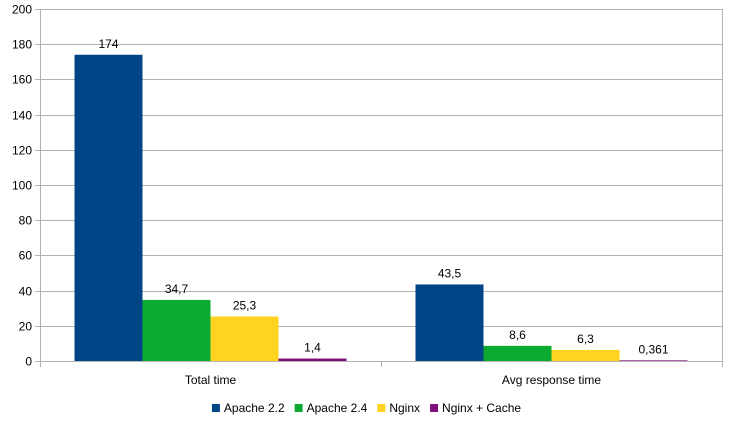 The height and width of the screenshot is (428, 733). What do you see at coordinates (177, 289) in the screenshot?
I see `bar-value-label: 34,7` at bounding box center [177, 289].